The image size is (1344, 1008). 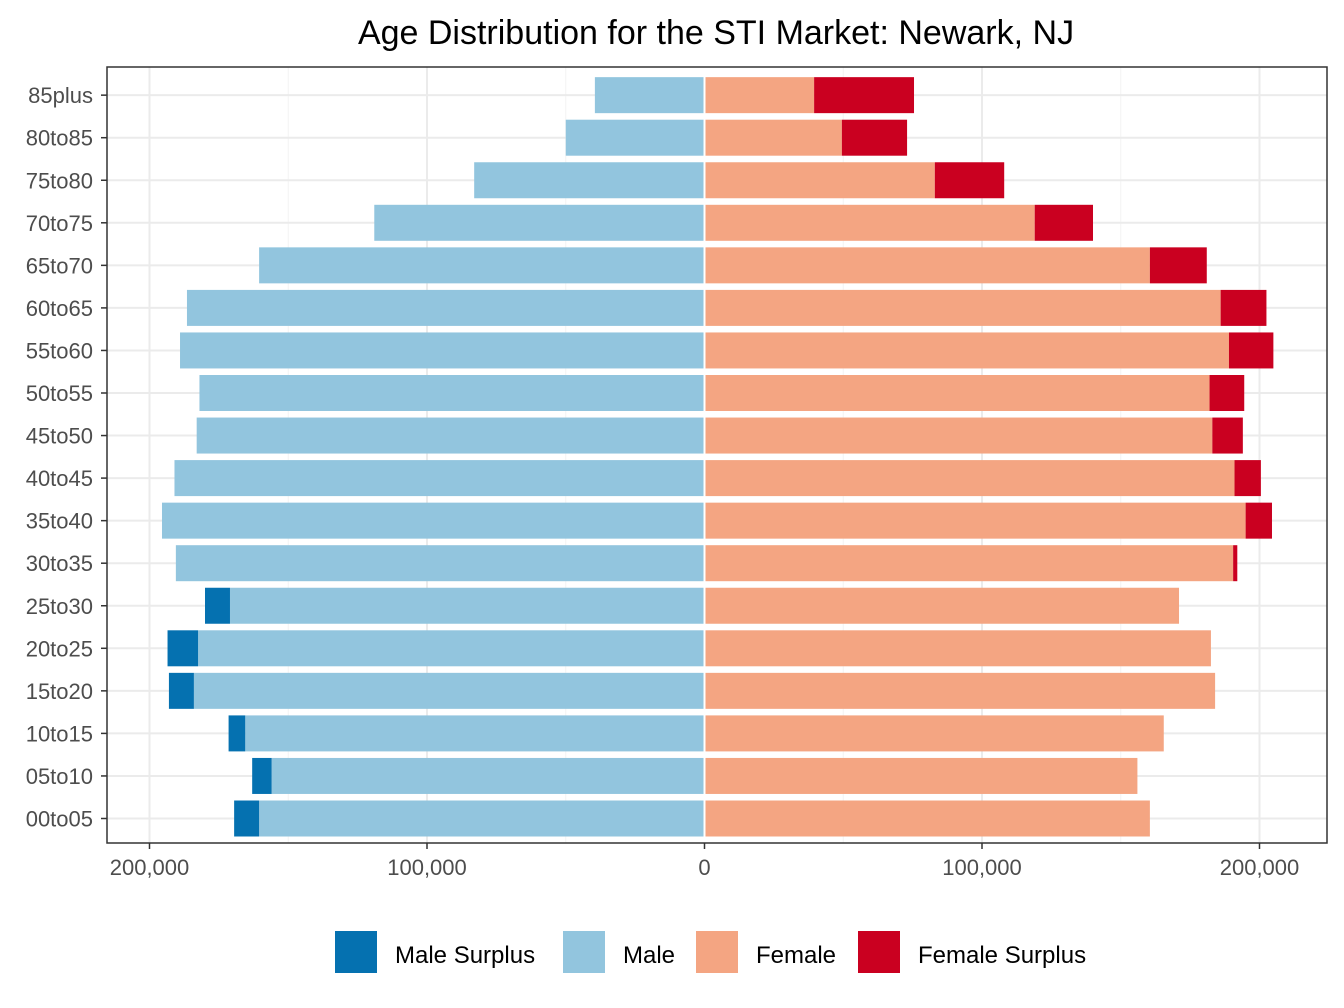 I want to click on bar-male-surplus-10to15, so click(x=237, y=733).